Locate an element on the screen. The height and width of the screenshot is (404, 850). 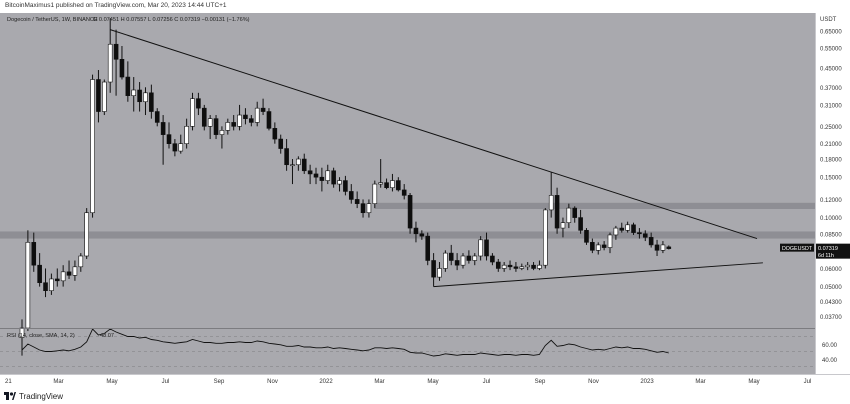
footer-brand: TradingView is located at coordinates (41, 396).